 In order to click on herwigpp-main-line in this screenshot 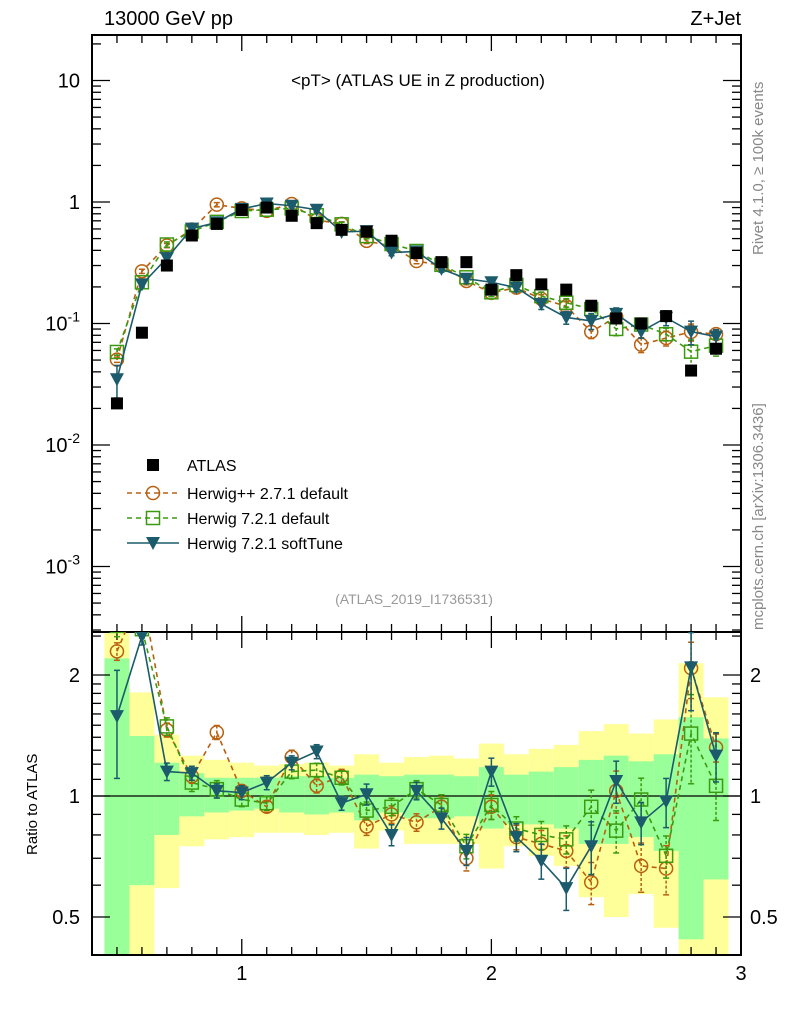, I will do `click(416, 281)`.